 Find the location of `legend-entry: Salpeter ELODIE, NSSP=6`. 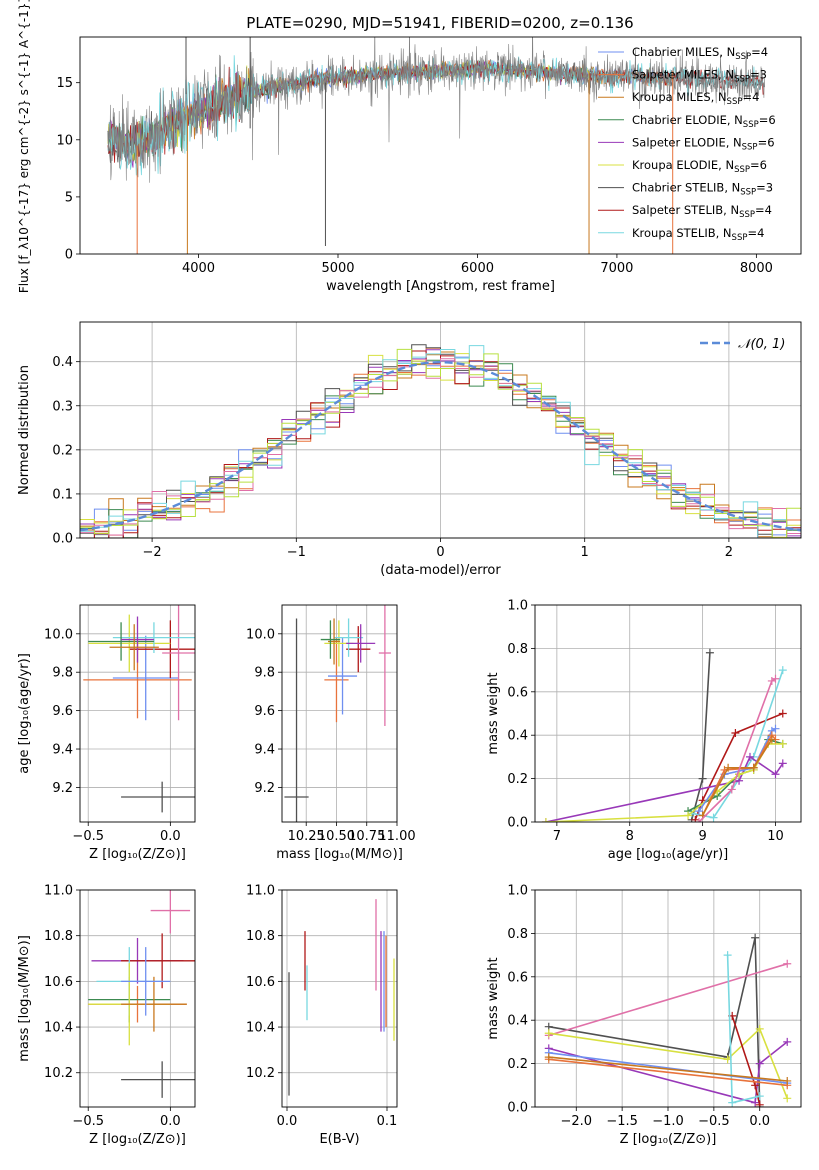

legend-entry: Salpeter ELODIE, NSSP=6 is located at coordinates (703, 143).